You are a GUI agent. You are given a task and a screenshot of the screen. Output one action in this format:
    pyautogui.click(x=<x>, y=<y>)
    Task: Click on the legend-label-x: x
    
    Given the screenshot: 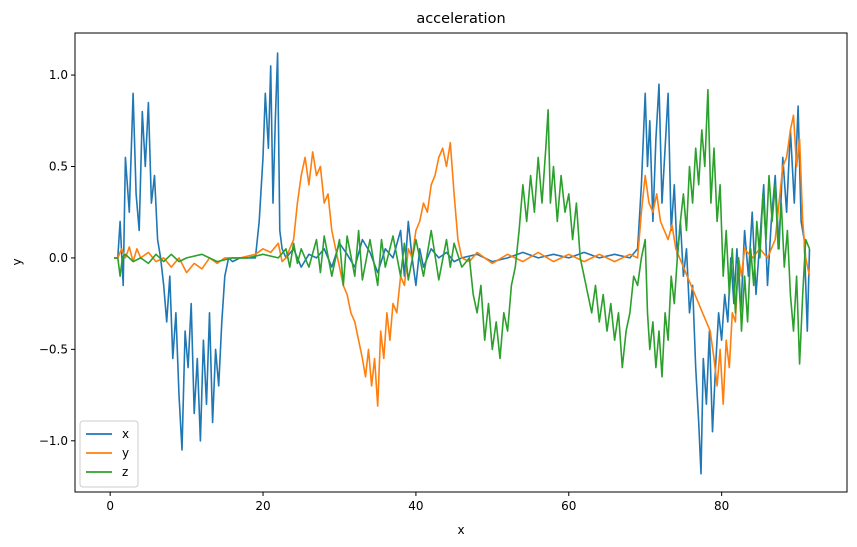 What is the action you would take?
    pyautogui.click(x=125, y=434)
    